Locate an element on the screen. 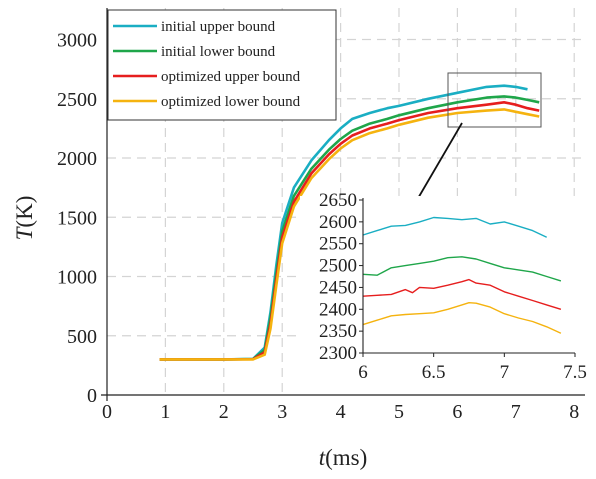 Image resolution: width=596 pixels, height=479 pixels. inset-x-tick-label: 7.5 is located at coordinates (575, 372).